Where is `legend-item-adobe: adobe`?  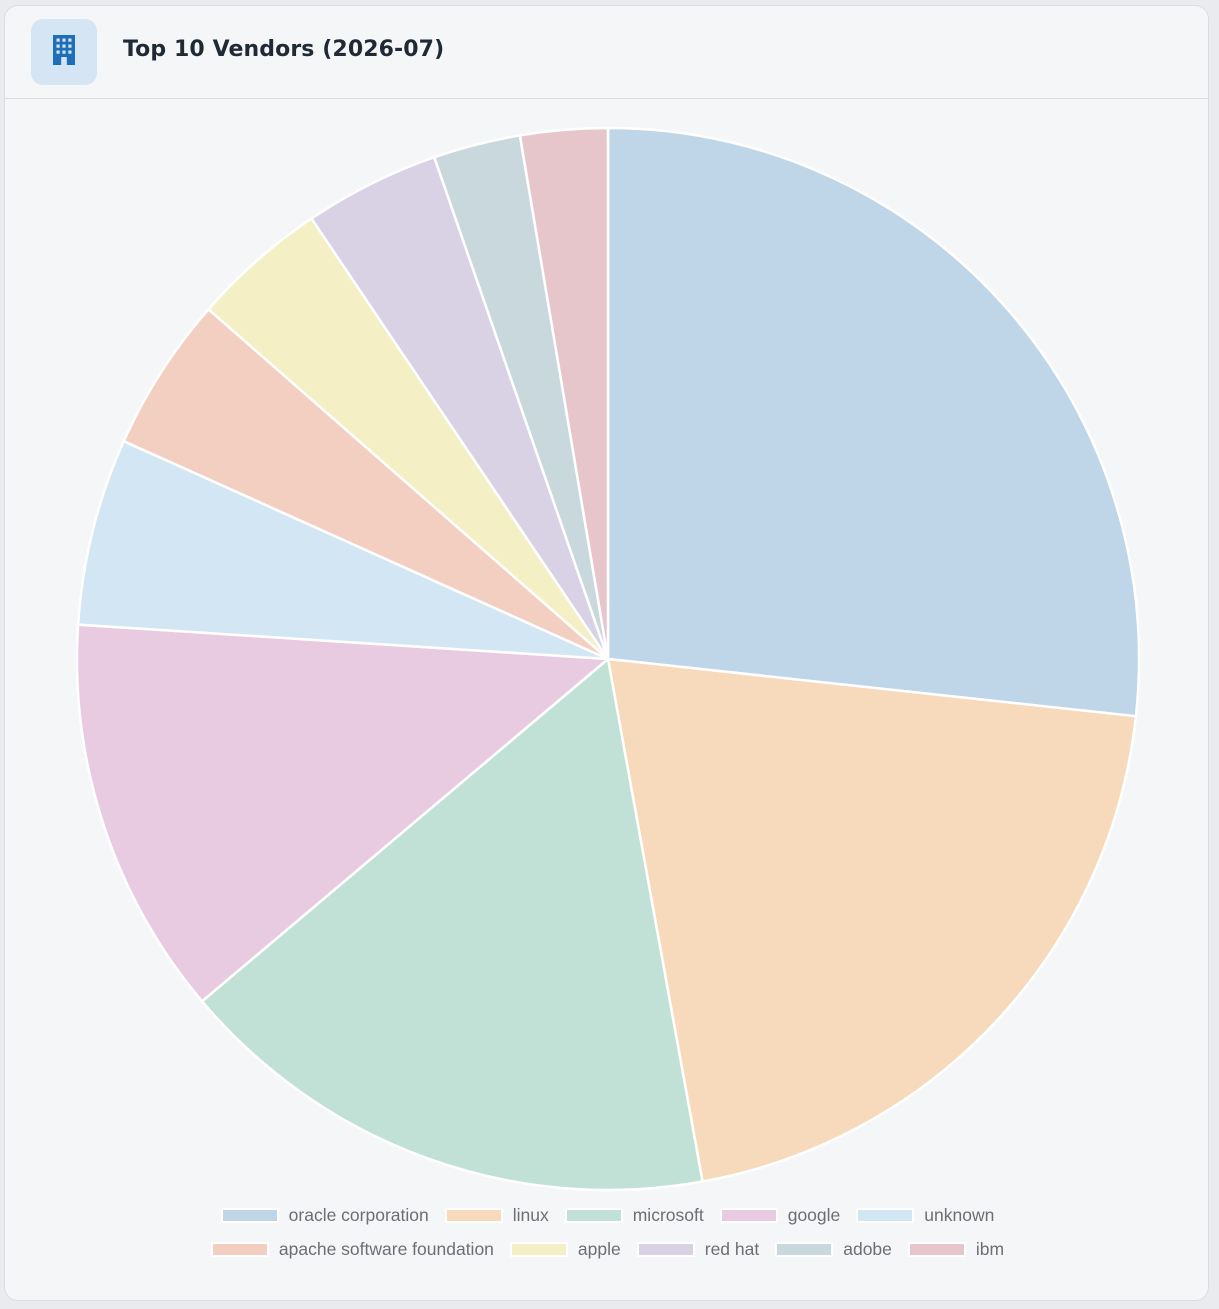 legend-item-adobe: adobe is located at coordinates (833, 1249).